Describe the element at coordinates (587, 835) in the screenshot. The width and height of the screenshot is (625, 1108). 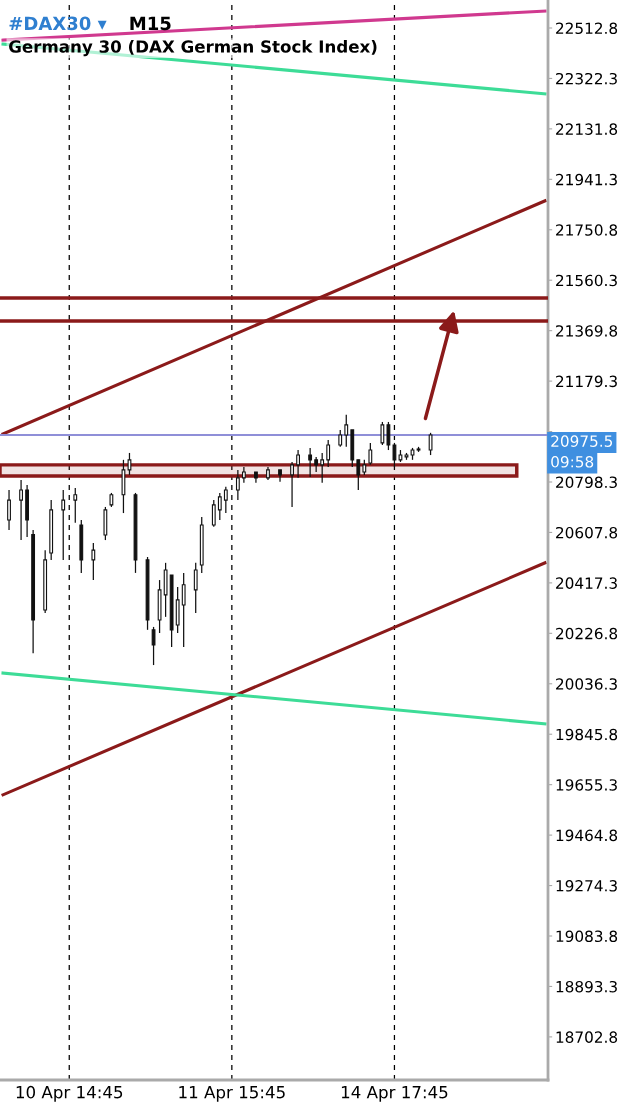
I see `y-tick-label: 19464.8` at that location.